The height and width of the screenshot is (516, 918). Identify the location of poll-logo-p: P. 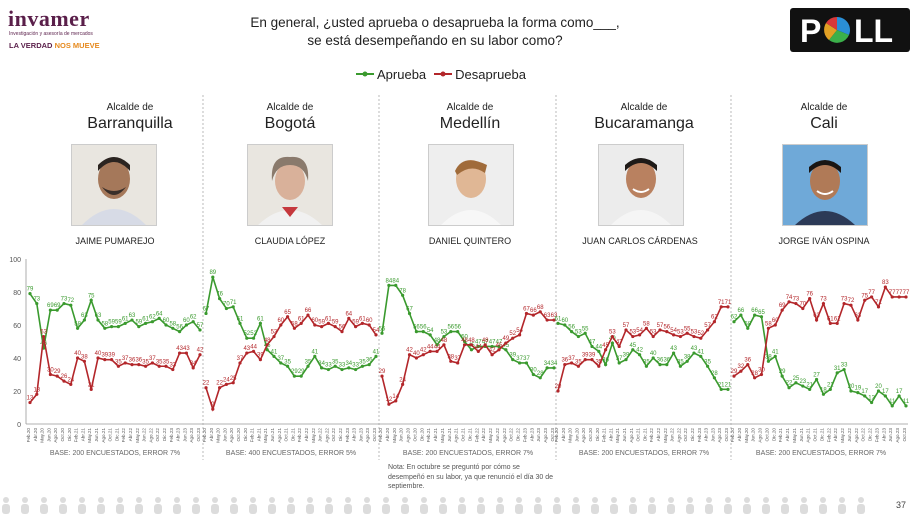
(810, 31).